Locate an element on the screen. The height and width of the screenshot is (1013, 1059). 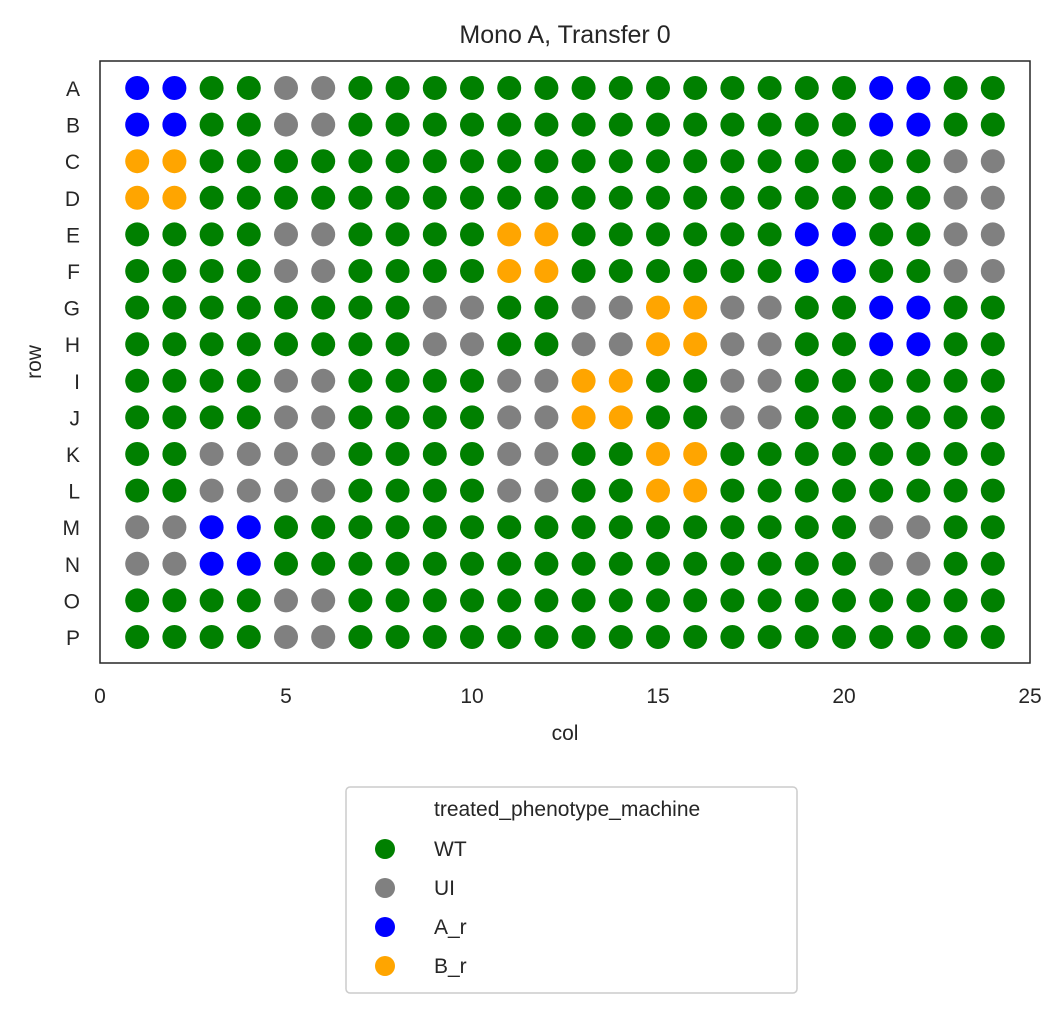
well-point-F4-WT is located at coordinates (248, 271).